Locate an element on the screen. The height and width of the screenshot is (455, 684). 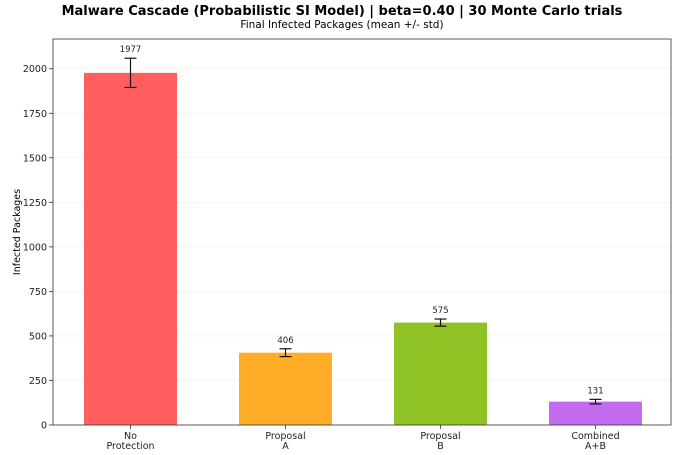
x-tick-label: No is located at coordinates (130, 436).